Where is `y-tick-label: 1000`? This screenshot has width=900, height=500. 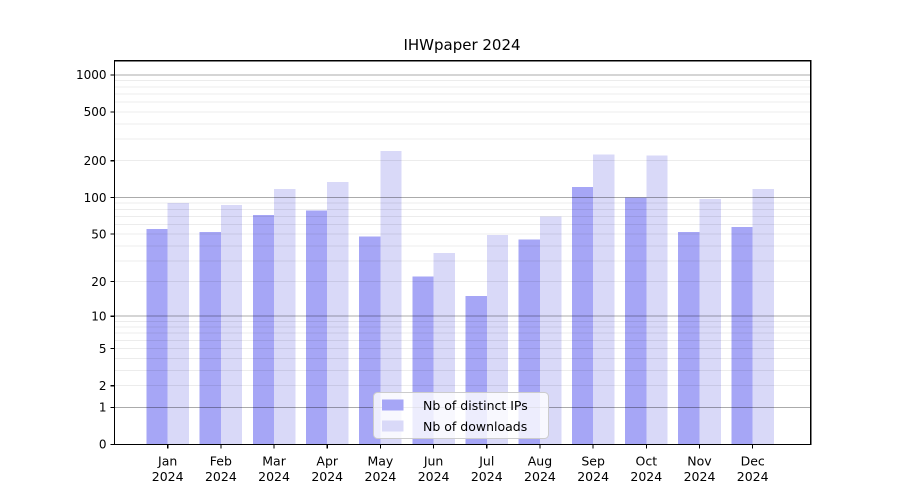 y-tick-label: 1000 is located at coordinates (91, 75).